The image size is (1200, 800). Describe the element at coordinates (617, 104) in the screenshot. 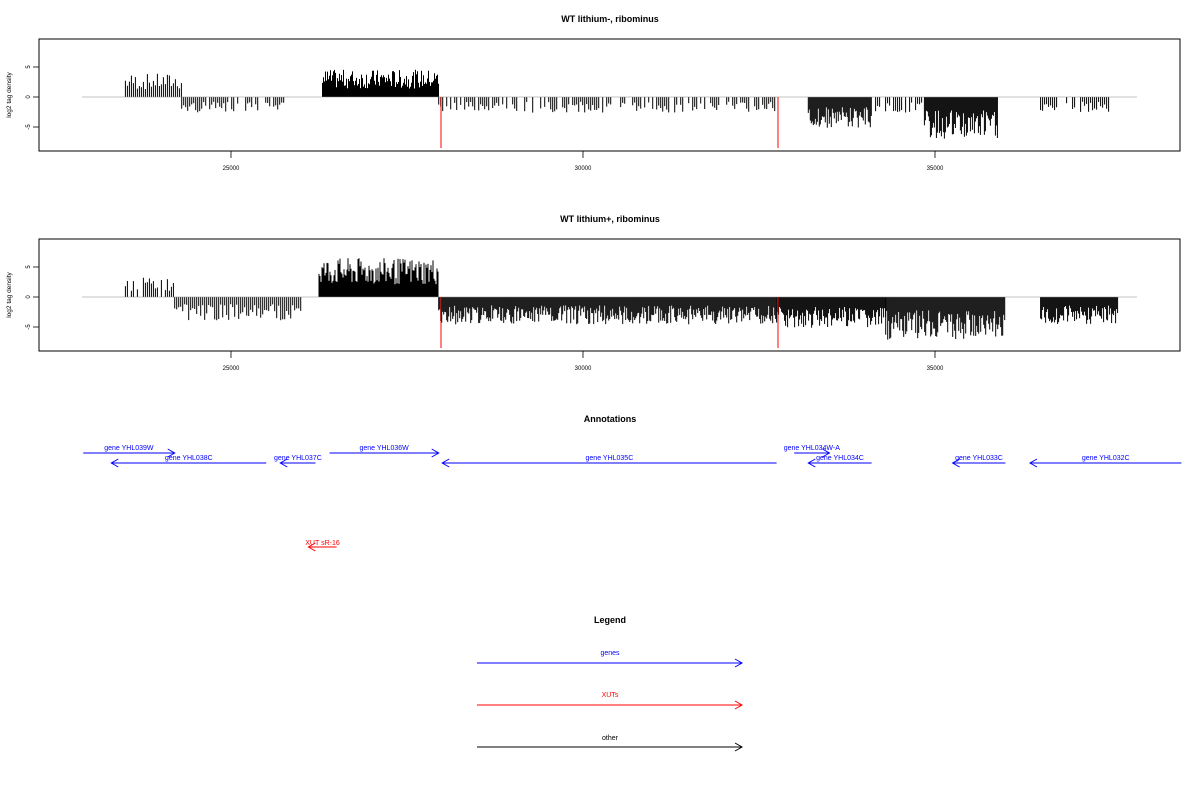

I see `panel-1-bars` at that location.